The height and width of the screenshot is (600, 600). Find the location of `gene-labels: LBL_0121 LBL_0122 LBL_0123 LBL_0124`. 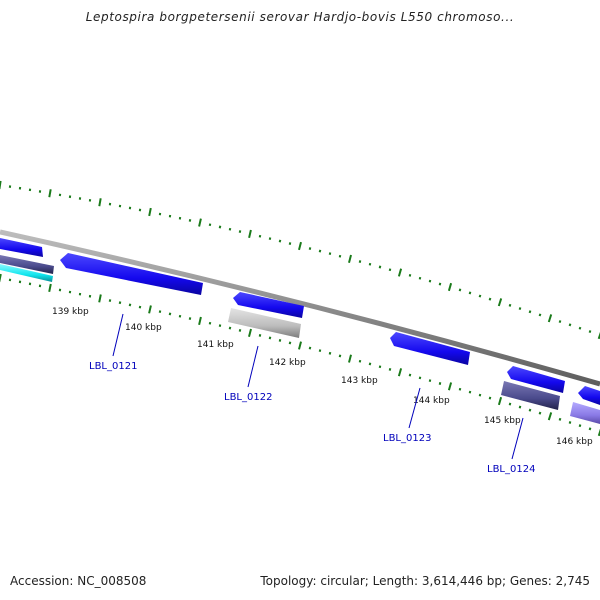

gene-labels: LBL_0121 LBL_0122 LBL_0123 LBL_0124 is located at coordinates (312, 418).